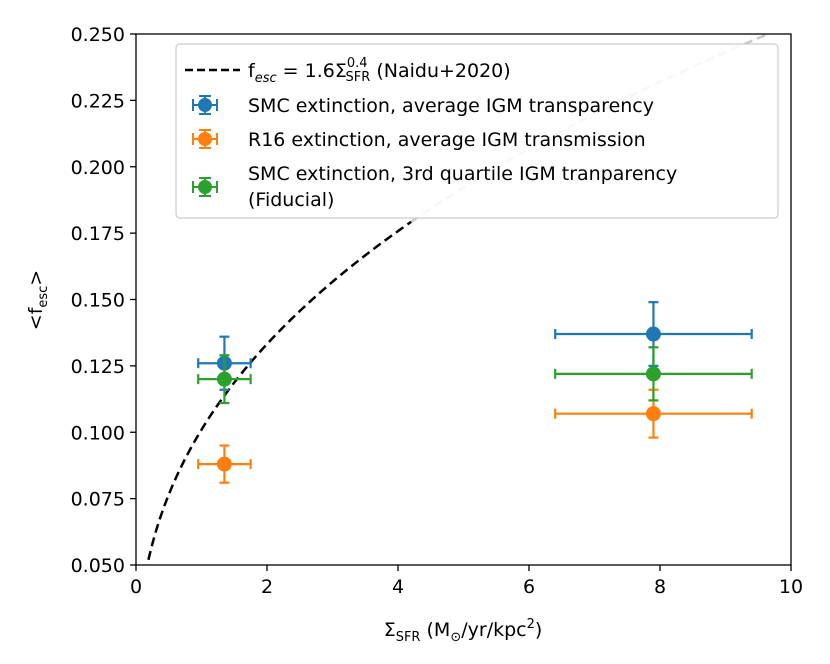 Image resolution: width=830 pixels, height=664 pixels. I want to click on y-tick-label: 0.150, so click(98, 301).